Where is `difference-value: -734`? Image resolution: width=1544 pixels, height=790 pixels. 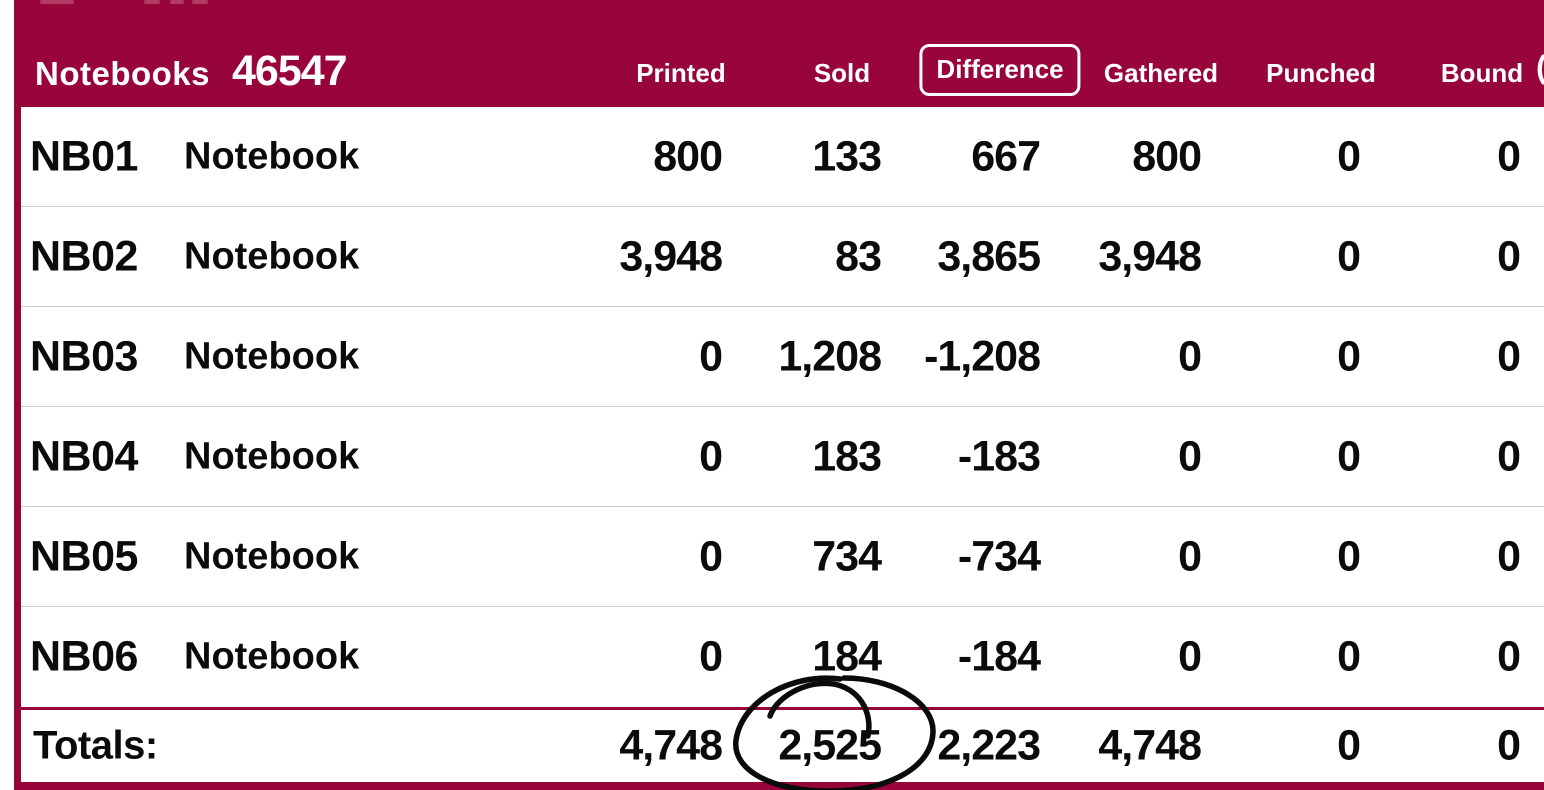 difference-value: -734 is located at coordinates (999, 556).